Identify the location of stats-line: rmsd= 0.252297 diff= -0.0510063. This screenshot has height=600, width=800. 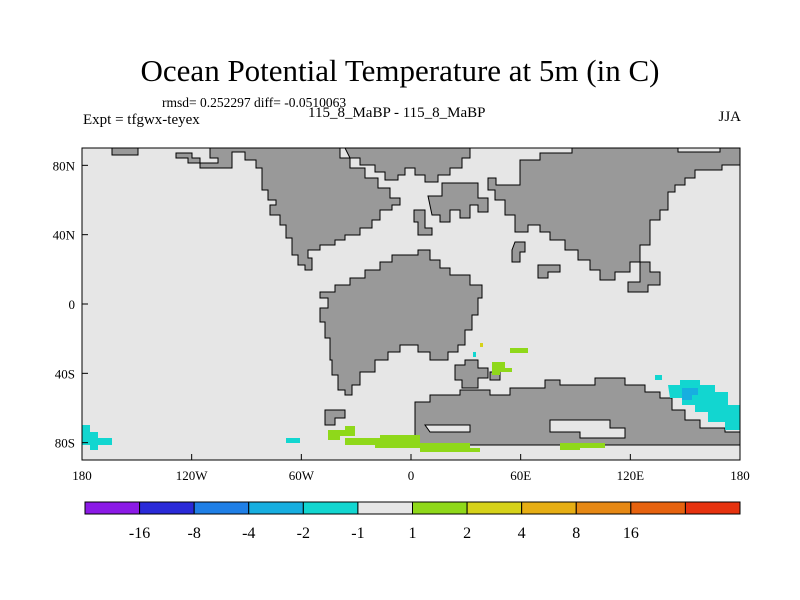
(254, 102).